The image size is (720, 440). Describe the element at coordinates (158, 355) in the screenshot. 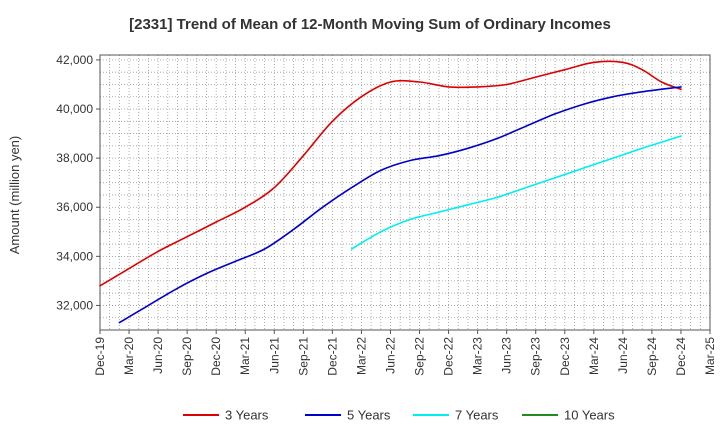

I see `x-tick-label: Jun-20` at that location.